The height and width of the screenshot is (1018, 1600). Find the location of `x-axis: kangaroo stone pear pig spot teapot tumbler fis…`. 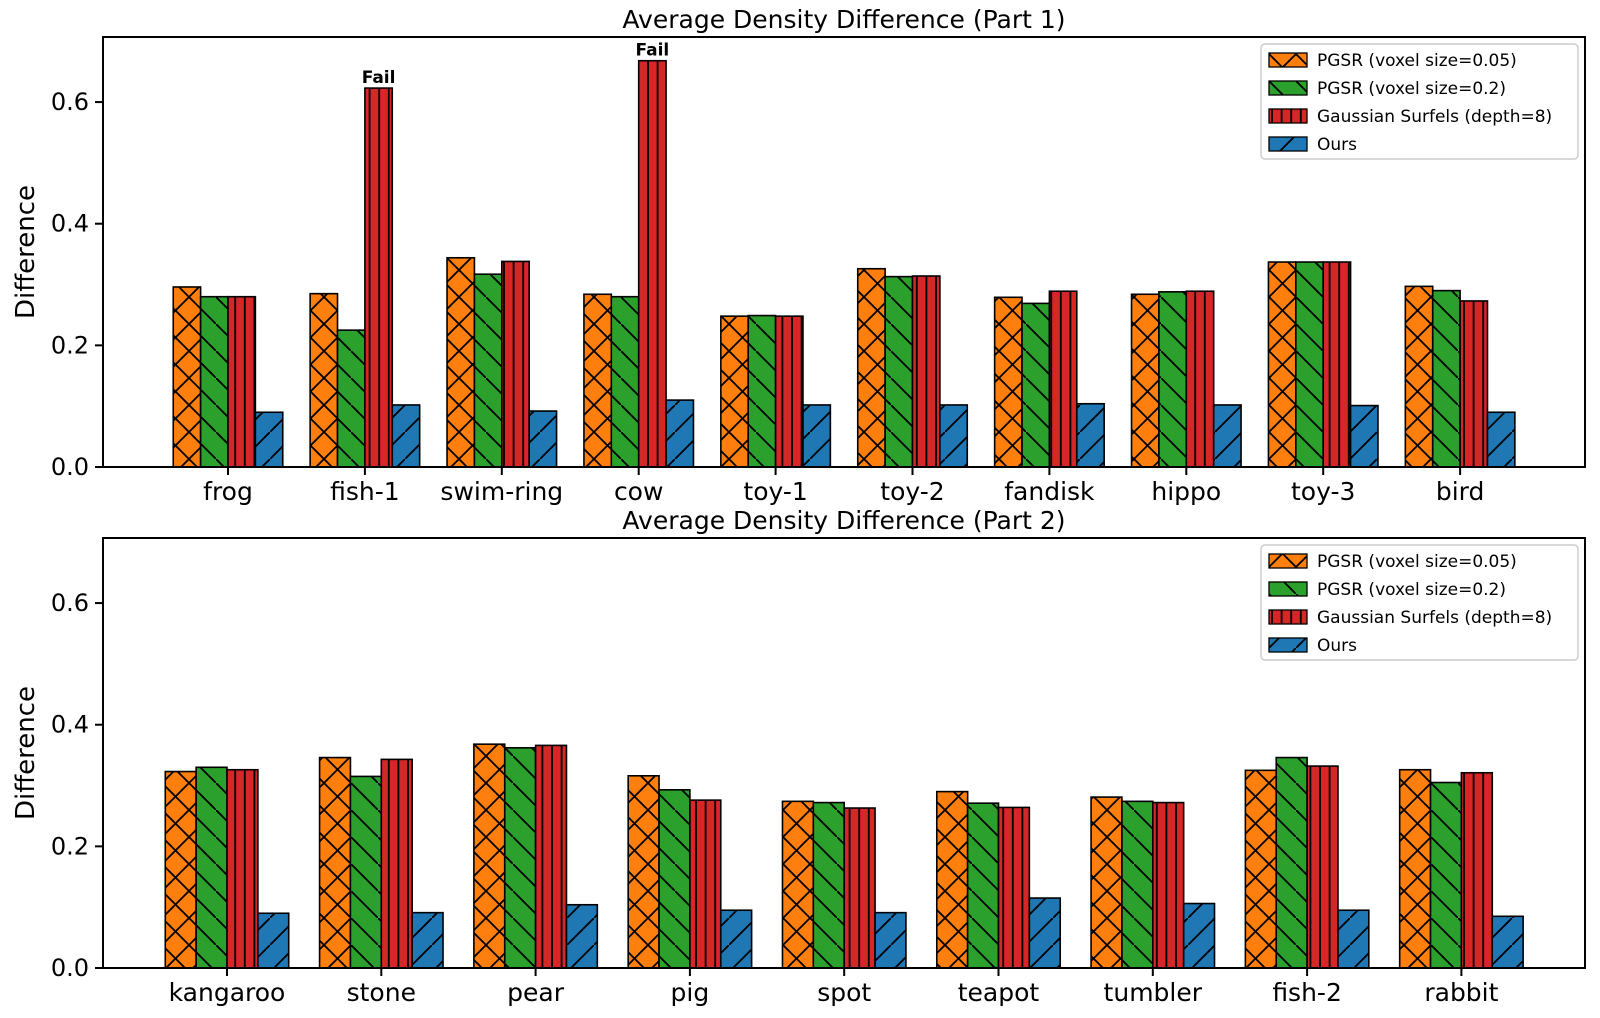

x-axis: kangaroo stone pear pig spot teapot tumbler fis… is located at coordinates (834, 987).